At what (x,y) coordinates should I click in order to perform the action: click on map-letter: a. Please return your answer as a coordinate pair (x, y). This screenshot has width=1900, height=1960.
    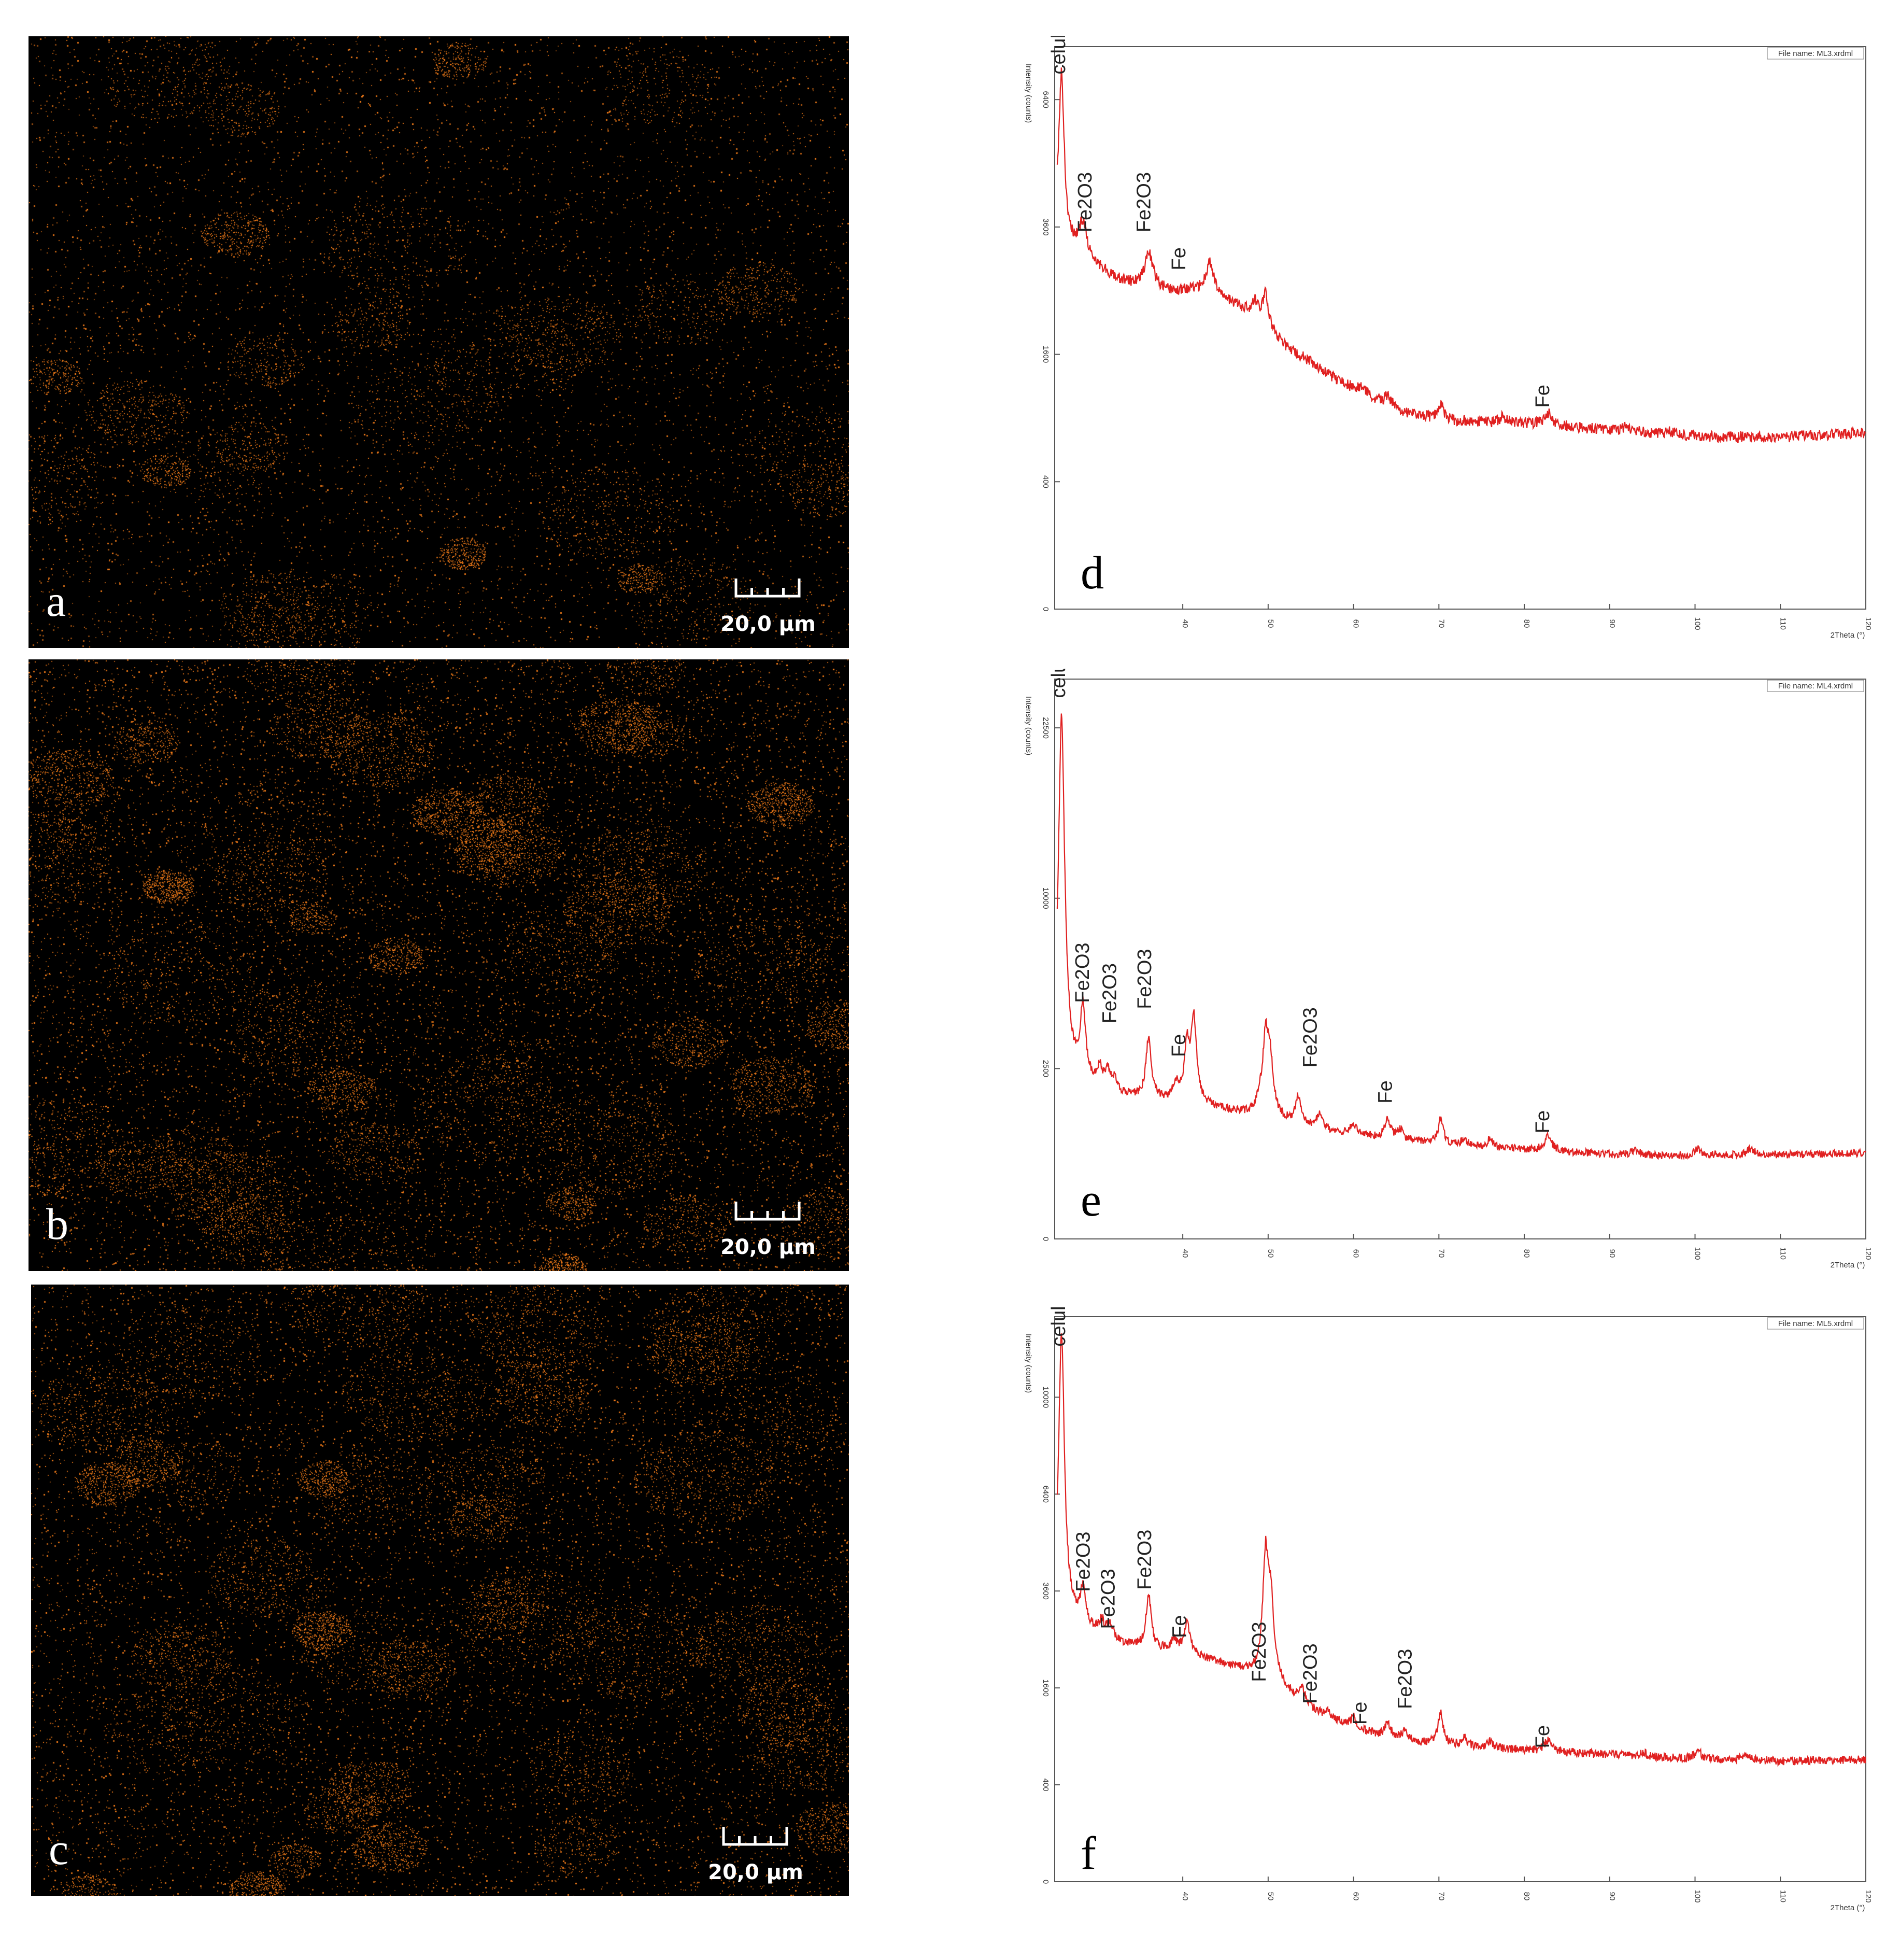
    Looking at the image, I should click on (56, 601).